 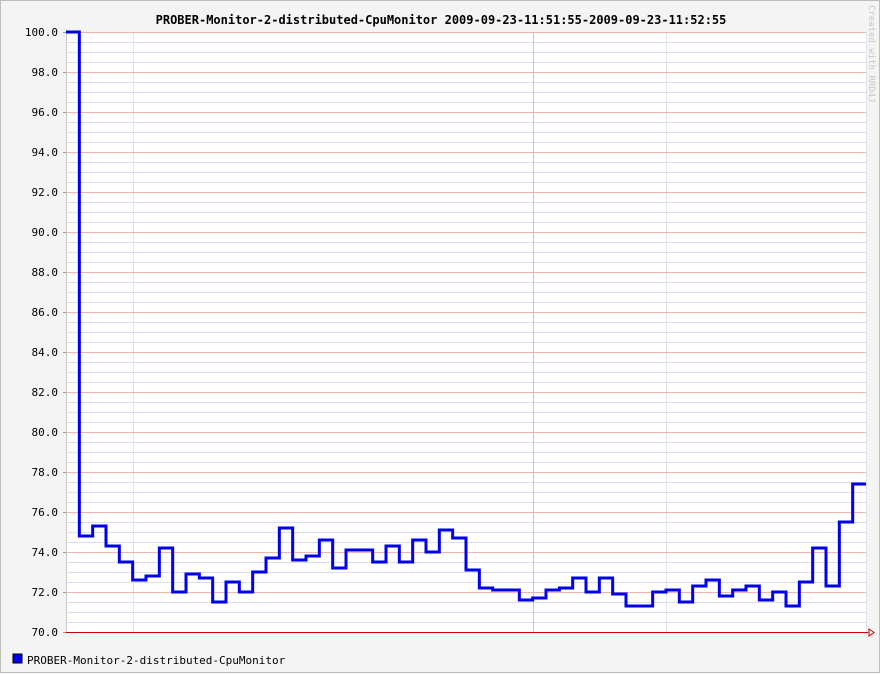 What do you see at coordinates (45, 352) in the screenshot?
I see `y-tick-label: 84.0` at bounding box center [45, 352].